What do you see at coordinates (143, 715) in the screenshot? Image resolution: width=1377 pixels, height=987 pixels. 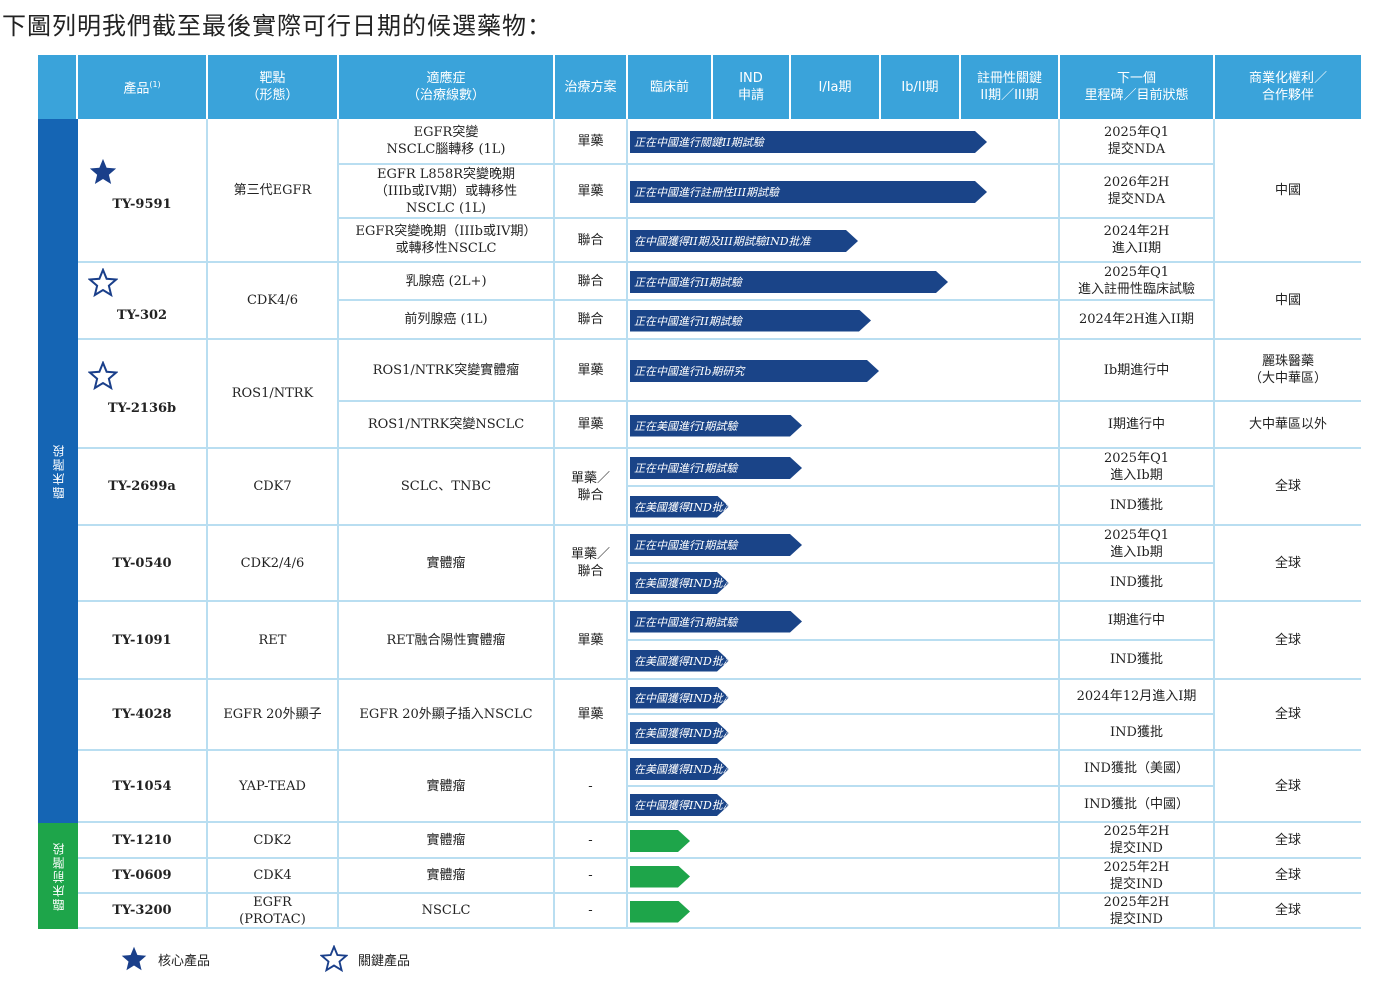 I see `product-name: TY-4028` at bounding box center [143, 715].